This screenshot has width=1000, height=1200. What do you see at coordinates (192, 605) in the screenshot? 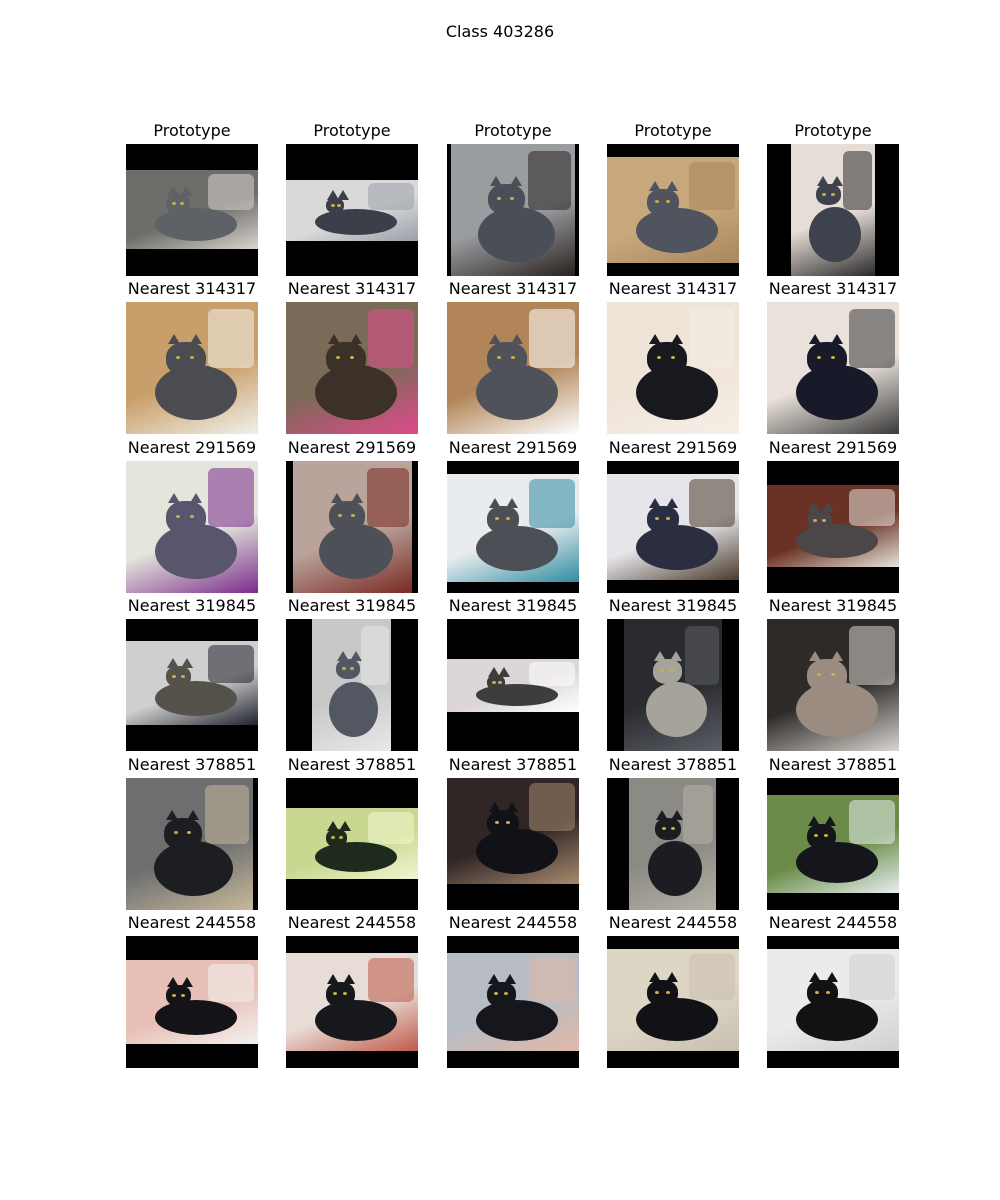
I see `panel-title: Nearest 319845` at bounding box center [192, 605].